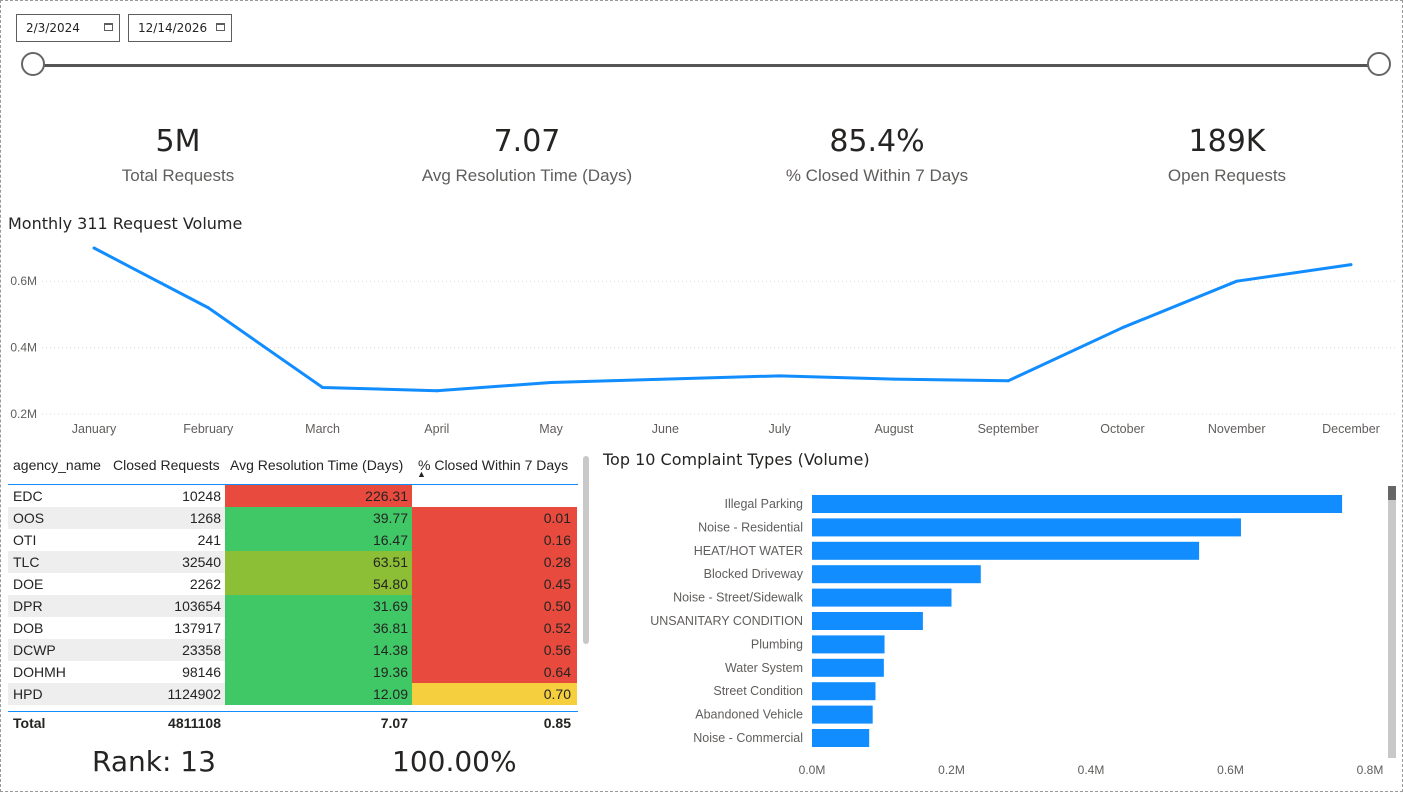 The height and width of the screenshot is (792, 1403). Describe the element at coordinates (586, 550) in the screenshot. I see `table-scrollbar` at that location.